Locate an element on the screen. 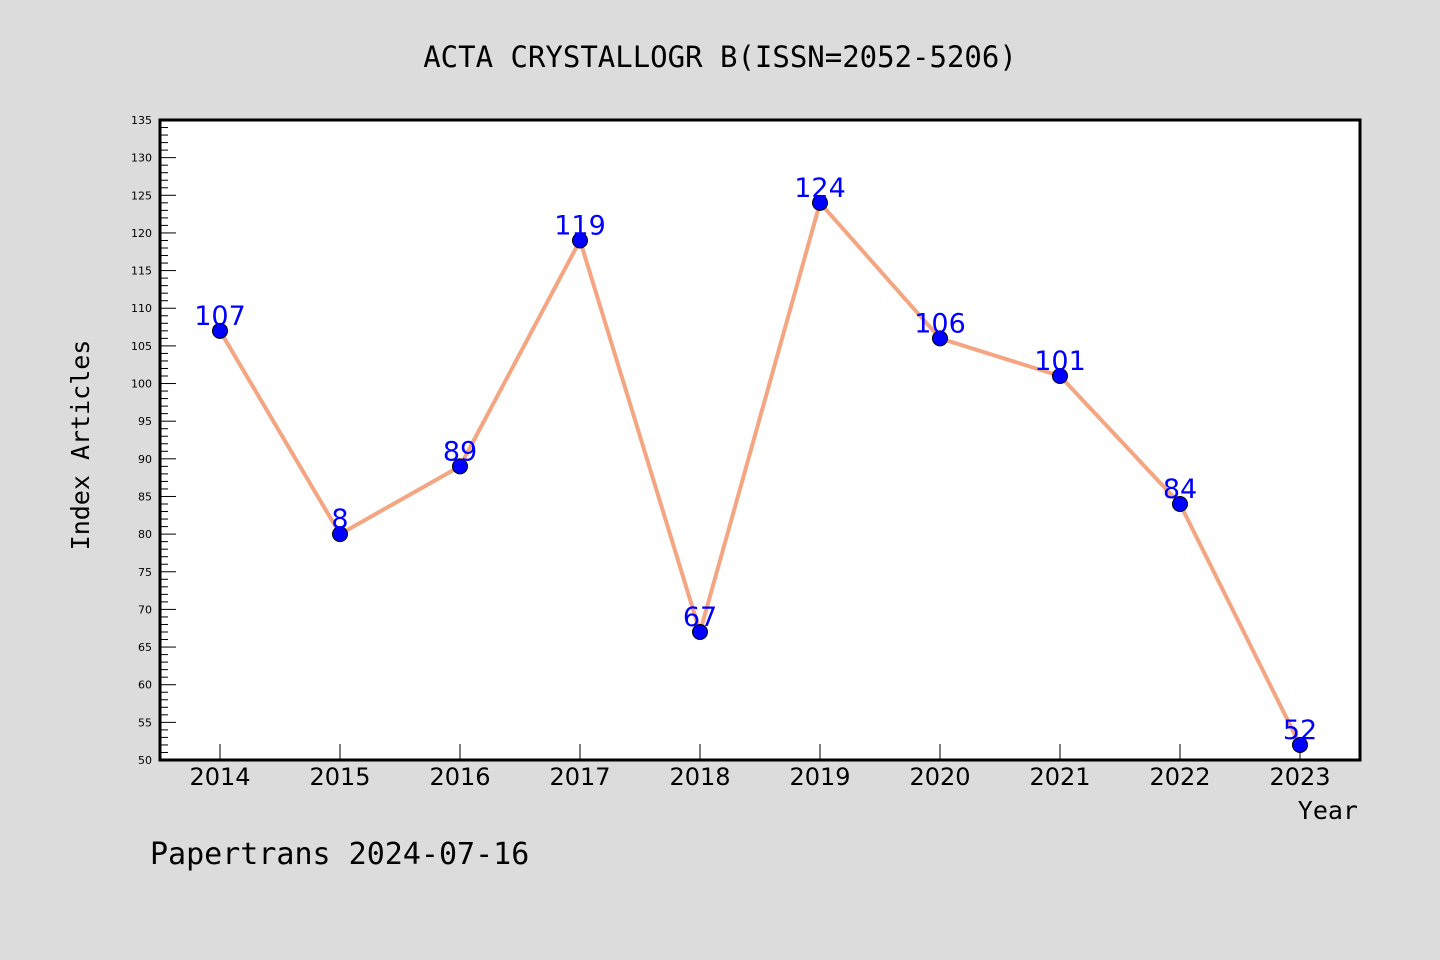 This screenshot has width=1440, height=960. y-tick-label: 85 is located at coordinates (145, 496).